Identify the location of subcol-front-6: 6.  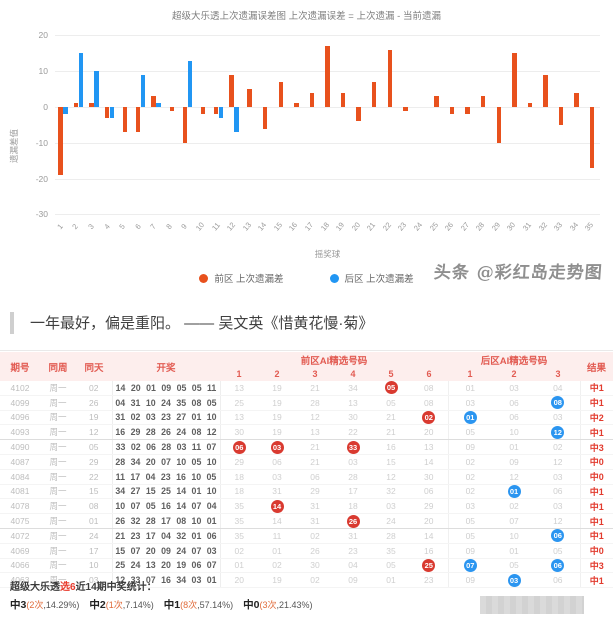
(429, 374).